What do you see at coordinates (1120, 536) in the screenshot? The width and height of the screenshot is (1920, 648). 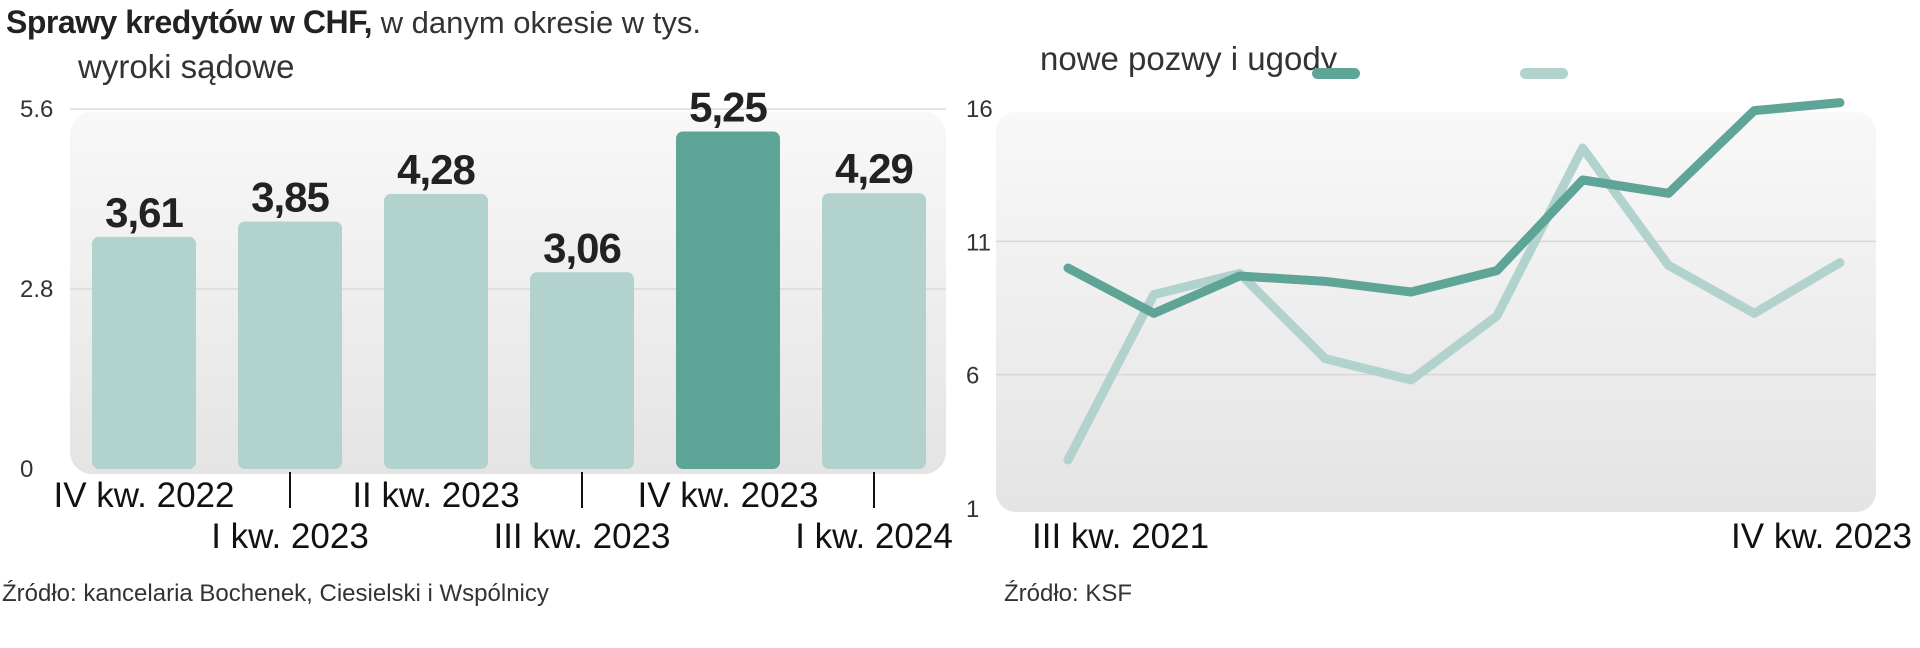 I see `x-label-start: III kw. 2021` at bounding box center [1120, 536].